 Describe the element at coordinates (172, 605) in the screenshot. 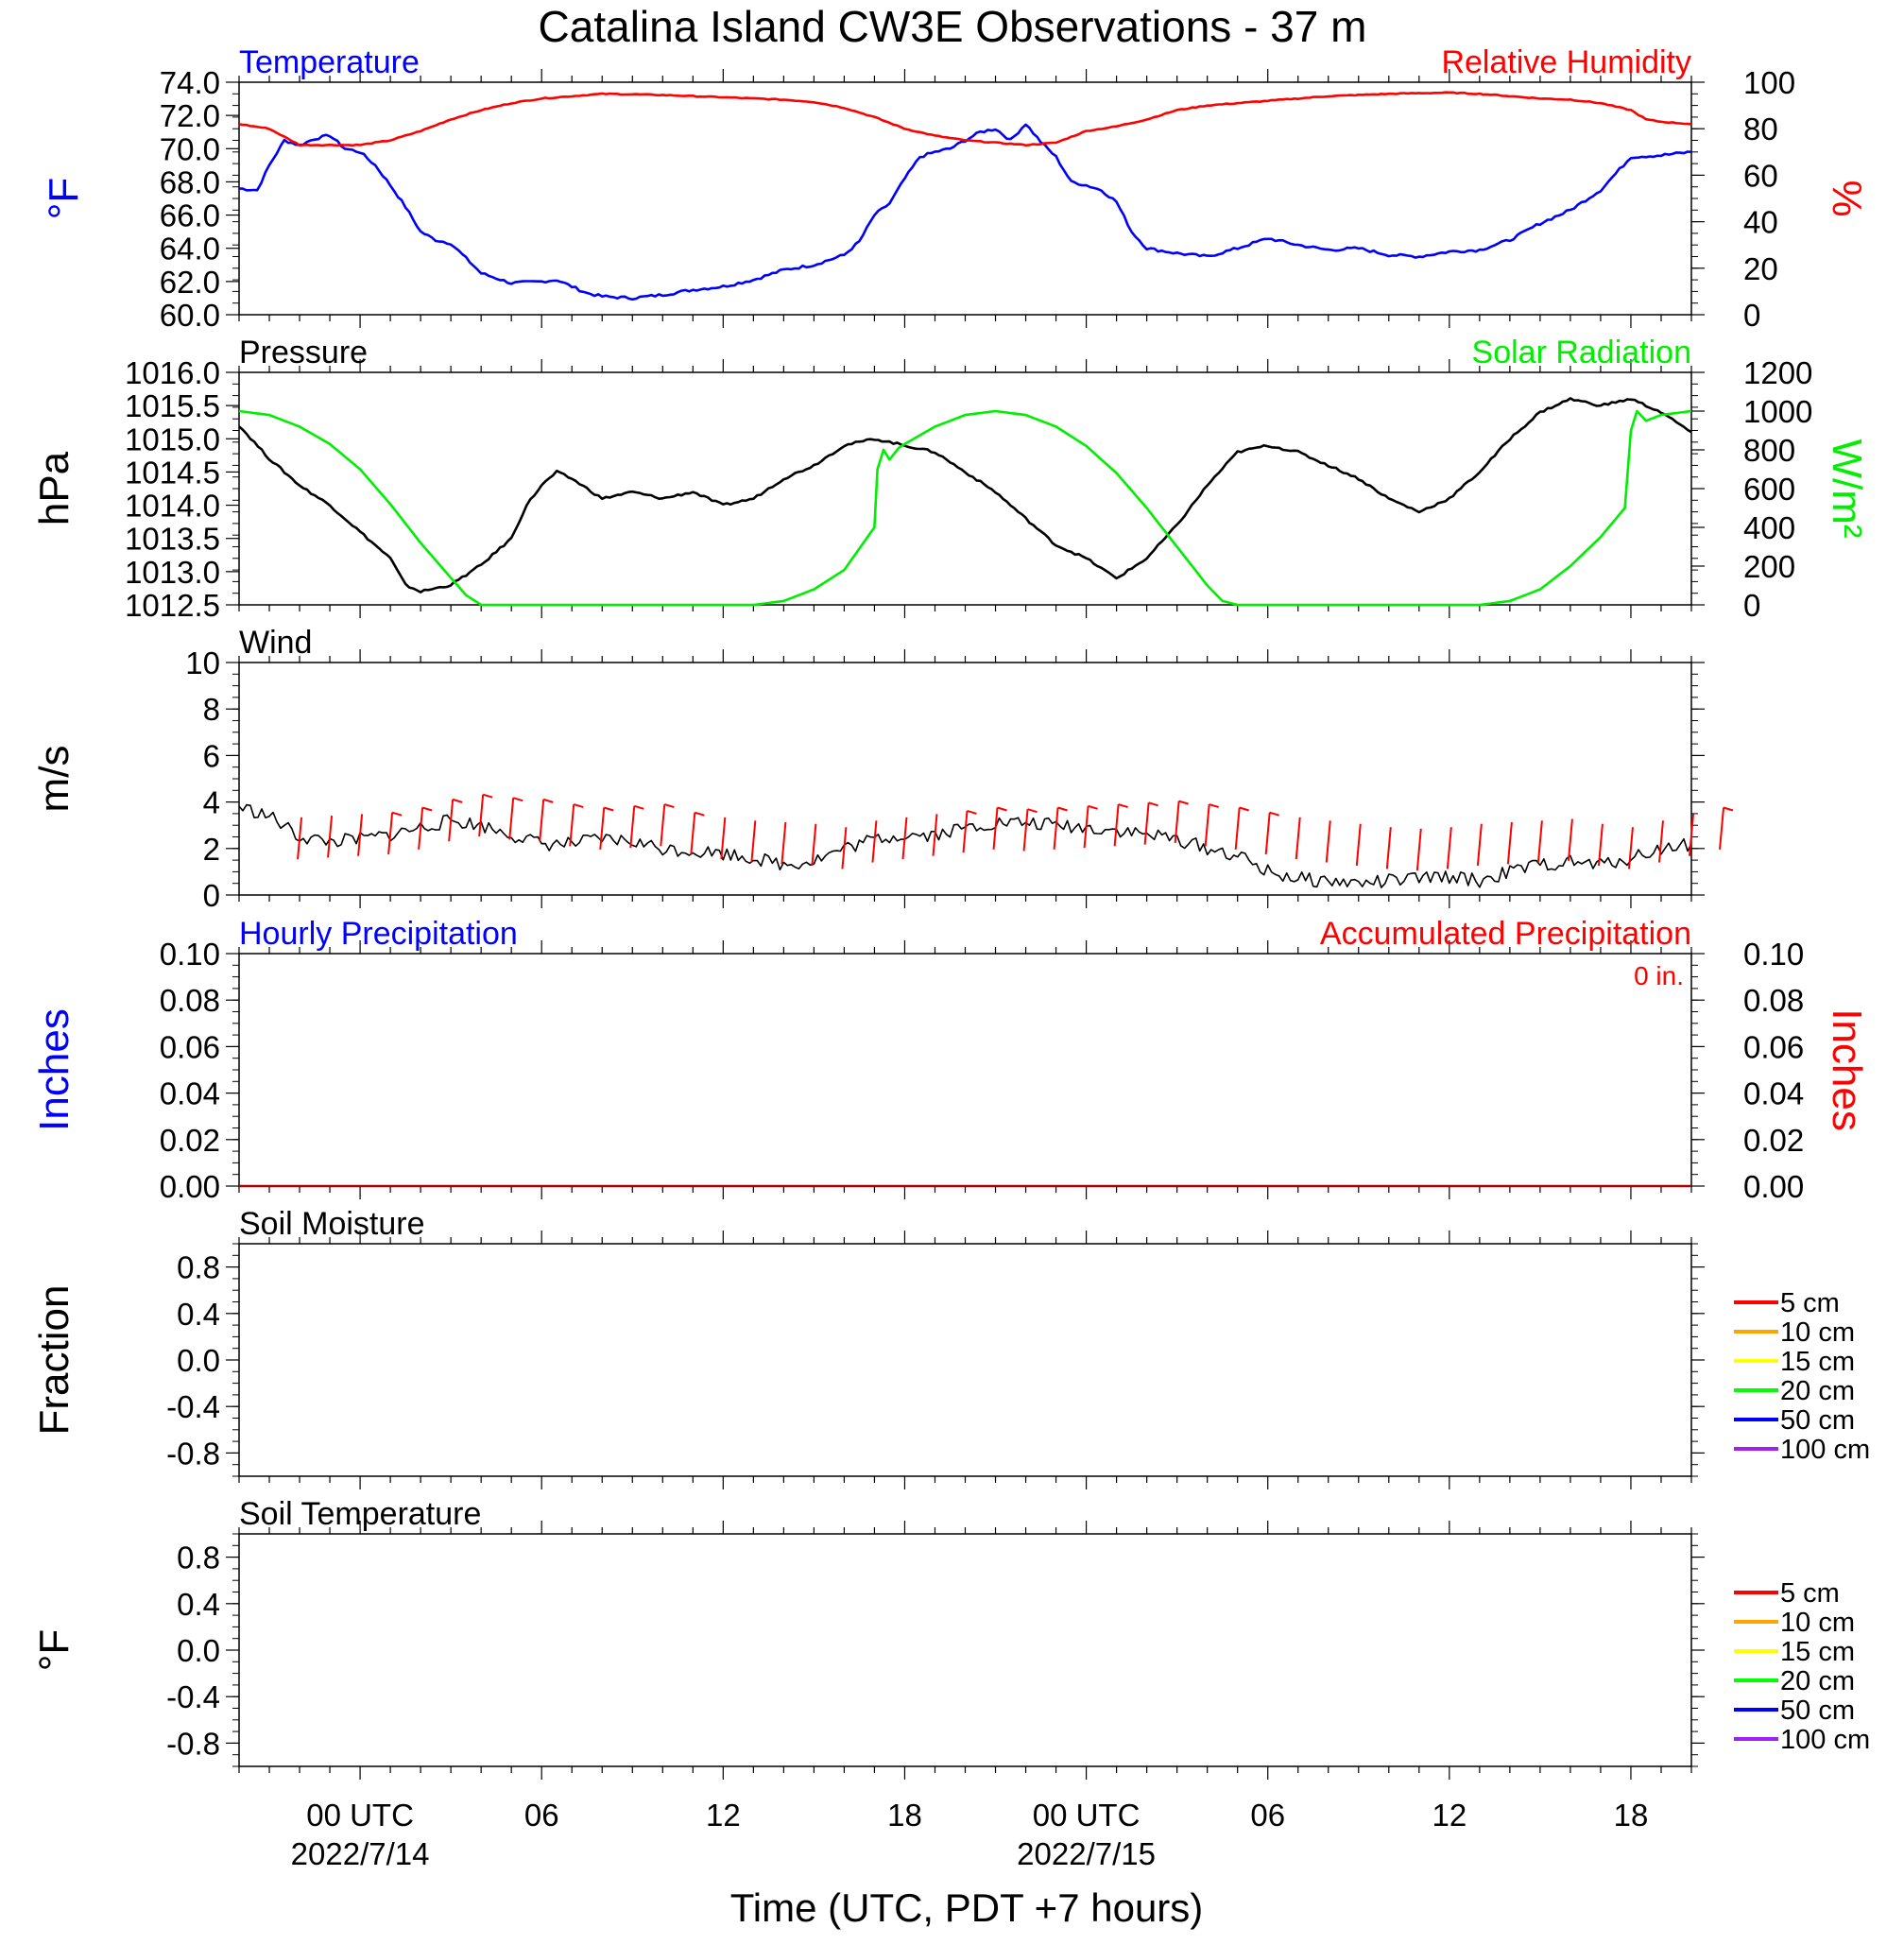

I see `y-tick-label: 1012.5` at that location.